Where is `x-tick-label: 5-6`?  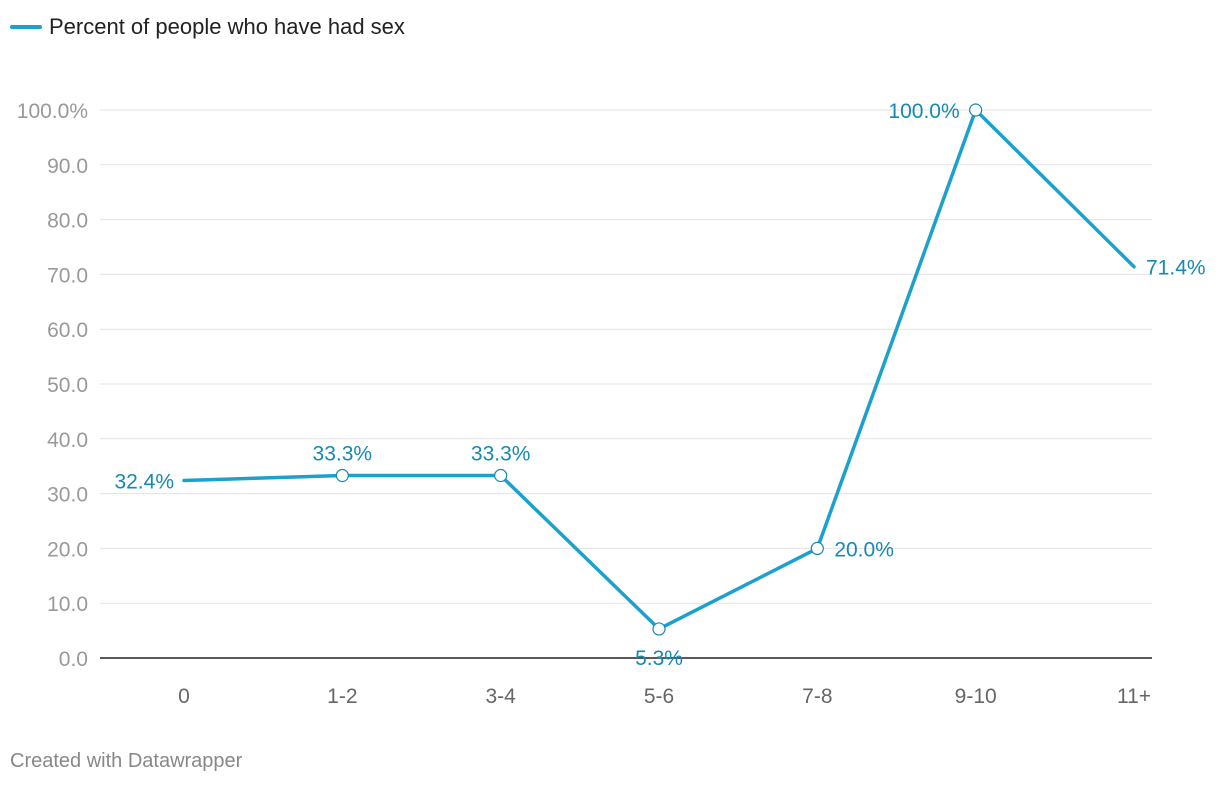
x-tick-label: 5-6 is located at coordinates (659, 696).